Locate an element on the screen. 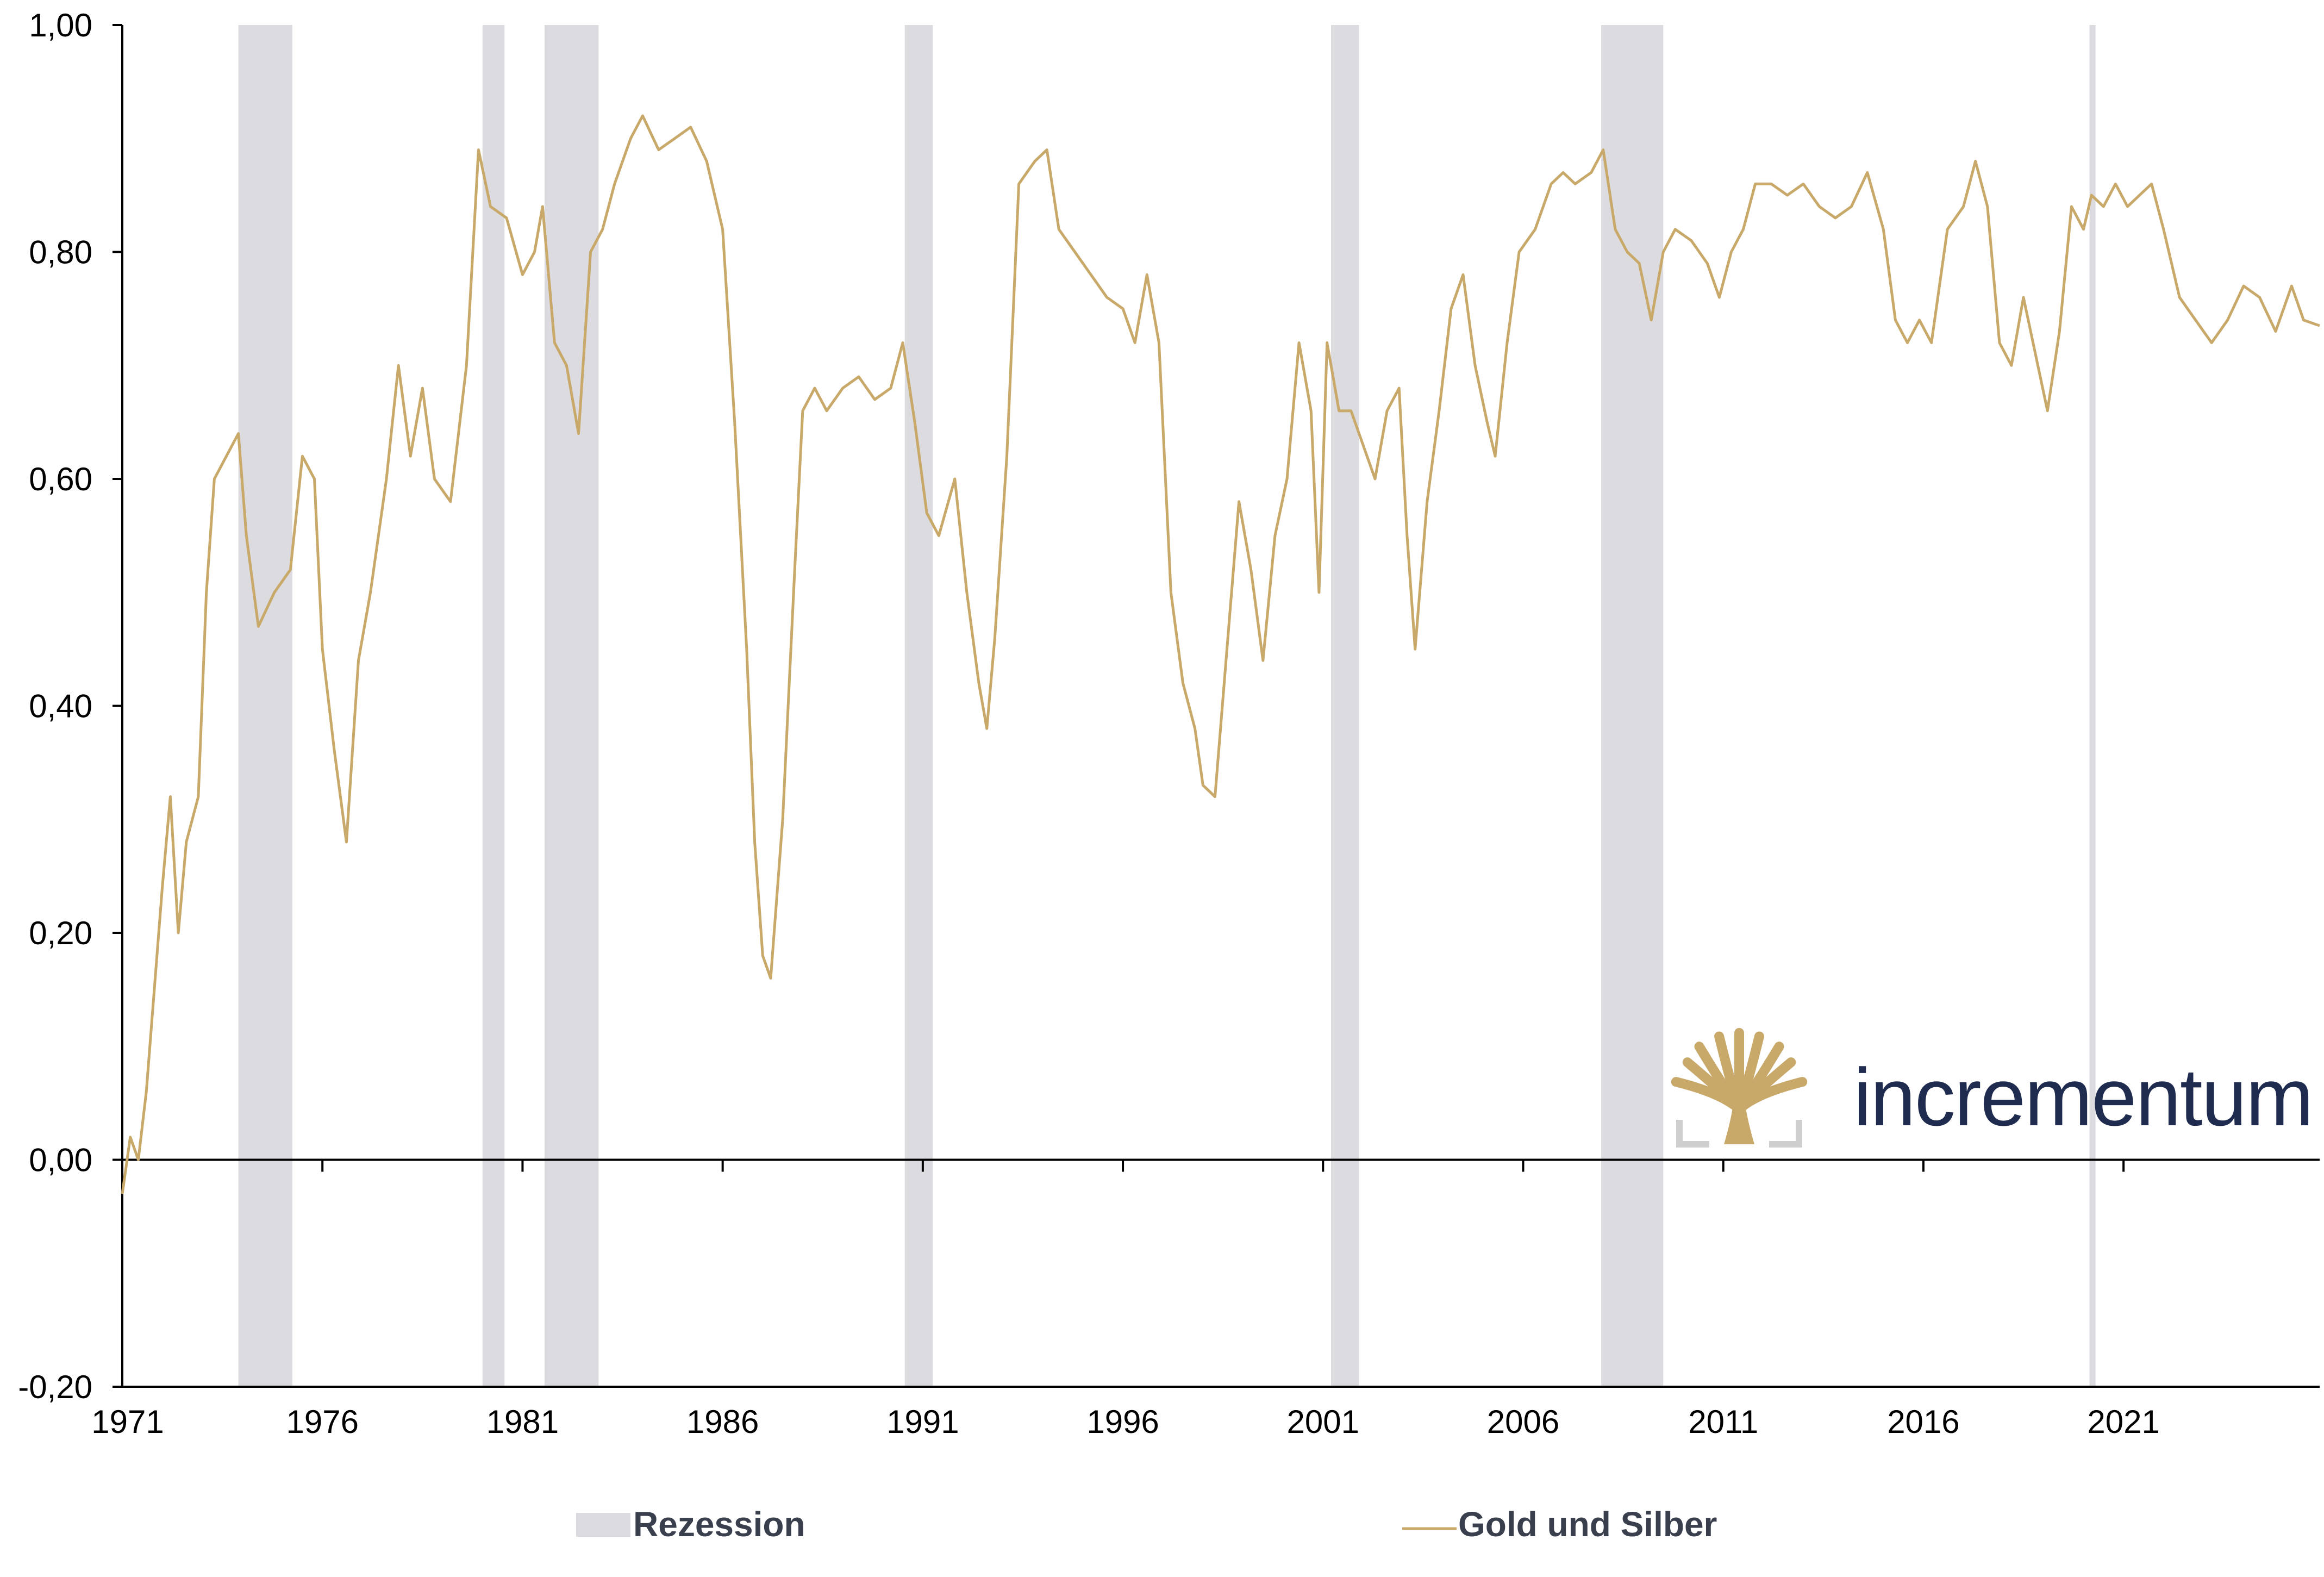 The height and width of the screenshot is (1577, 2324). y-tick-label: 0,40 is located at coordinates (61, 706).